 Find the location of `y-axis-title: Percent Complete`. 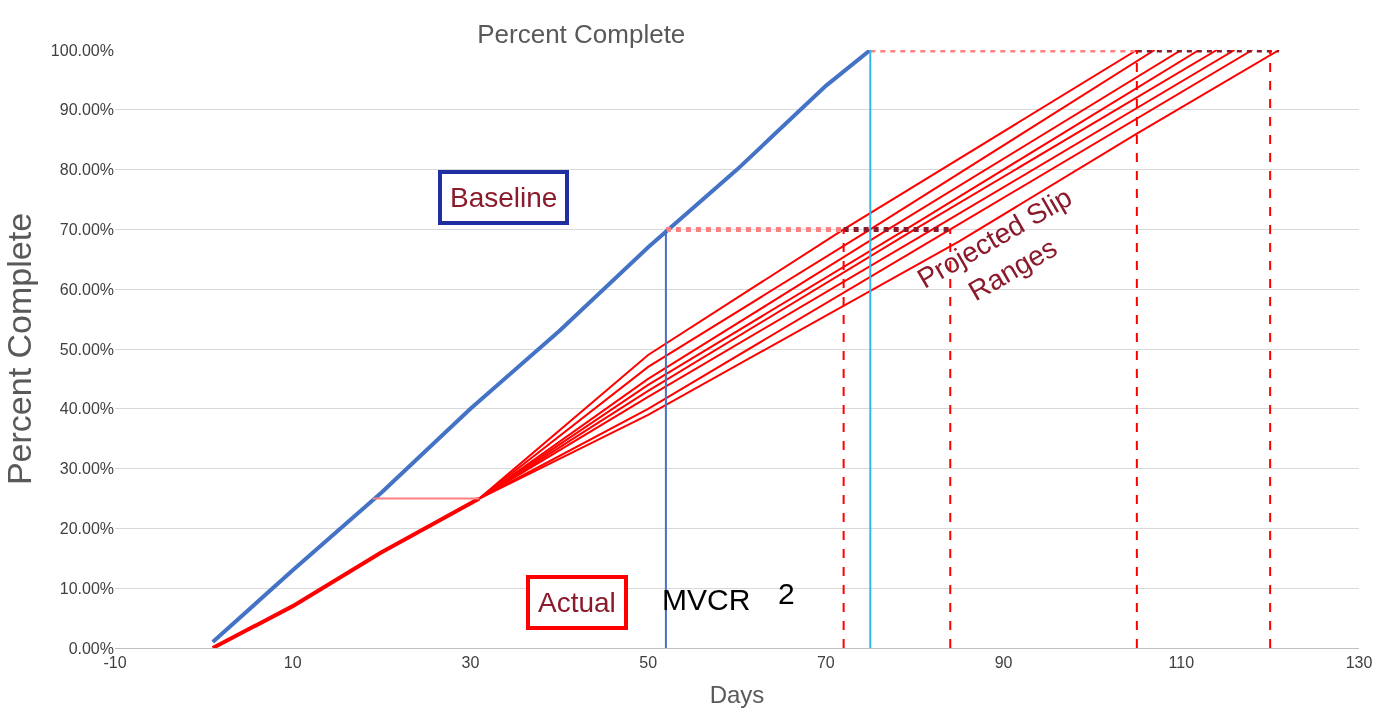

y-axis-title: Percent Complete is located at coordinates (19, 349).